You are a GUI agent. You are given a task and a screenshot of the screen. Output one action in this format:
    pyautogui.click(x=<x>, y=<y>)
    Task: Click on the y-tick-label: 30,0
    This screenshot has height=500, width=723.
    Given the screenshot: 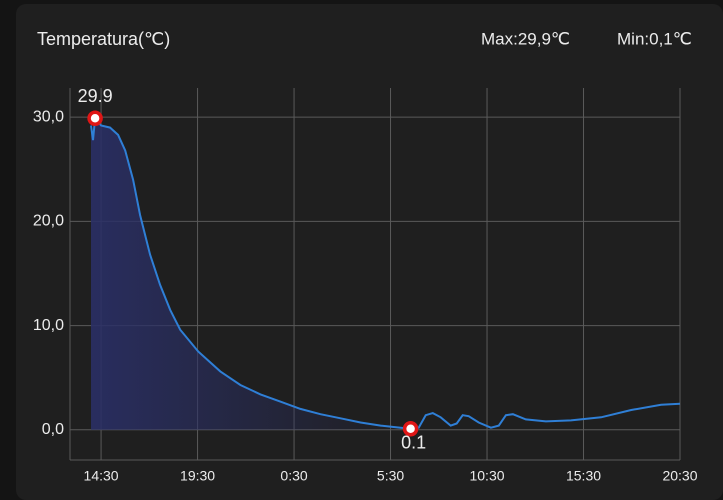 What is the action you would take?
    pyautogui.click(x=48, y=116)
    